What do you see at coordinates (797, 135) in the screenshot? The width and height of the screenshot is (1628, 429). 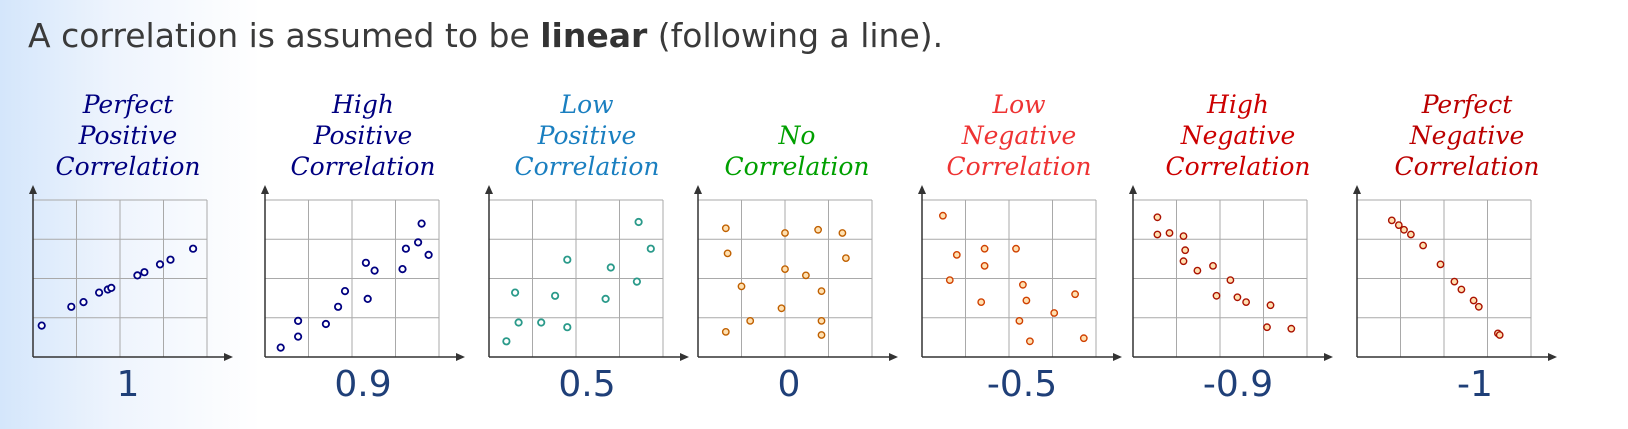 I see `plot-title-line: No` at bounding box center [797, 135].